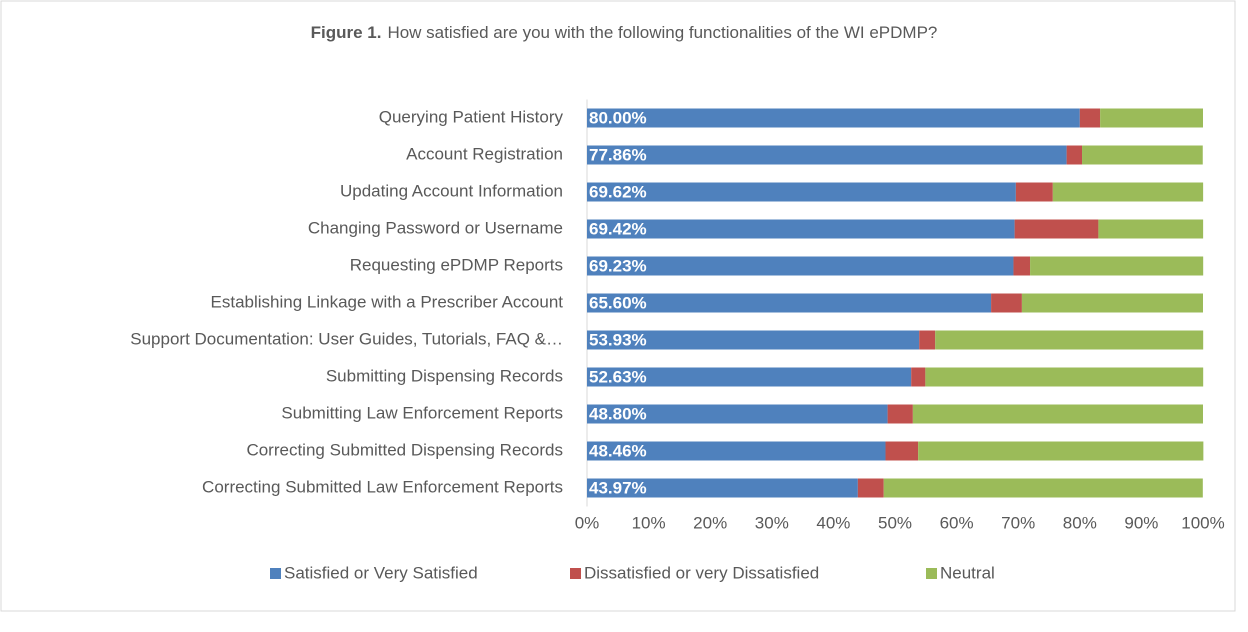 This screenshot has height=632, width=1248. What do you see at coordinates (381, 572) in the screenshot?
I see `legend-label: Satisfied or Very Satisfied` at bounding box center [381, 572].